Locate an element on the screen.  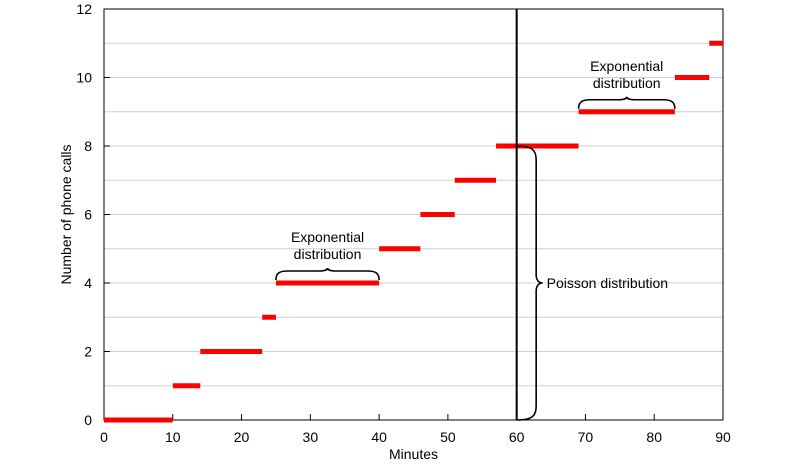
x-tick-label-60: 60 is located at coordinates (517, 437).